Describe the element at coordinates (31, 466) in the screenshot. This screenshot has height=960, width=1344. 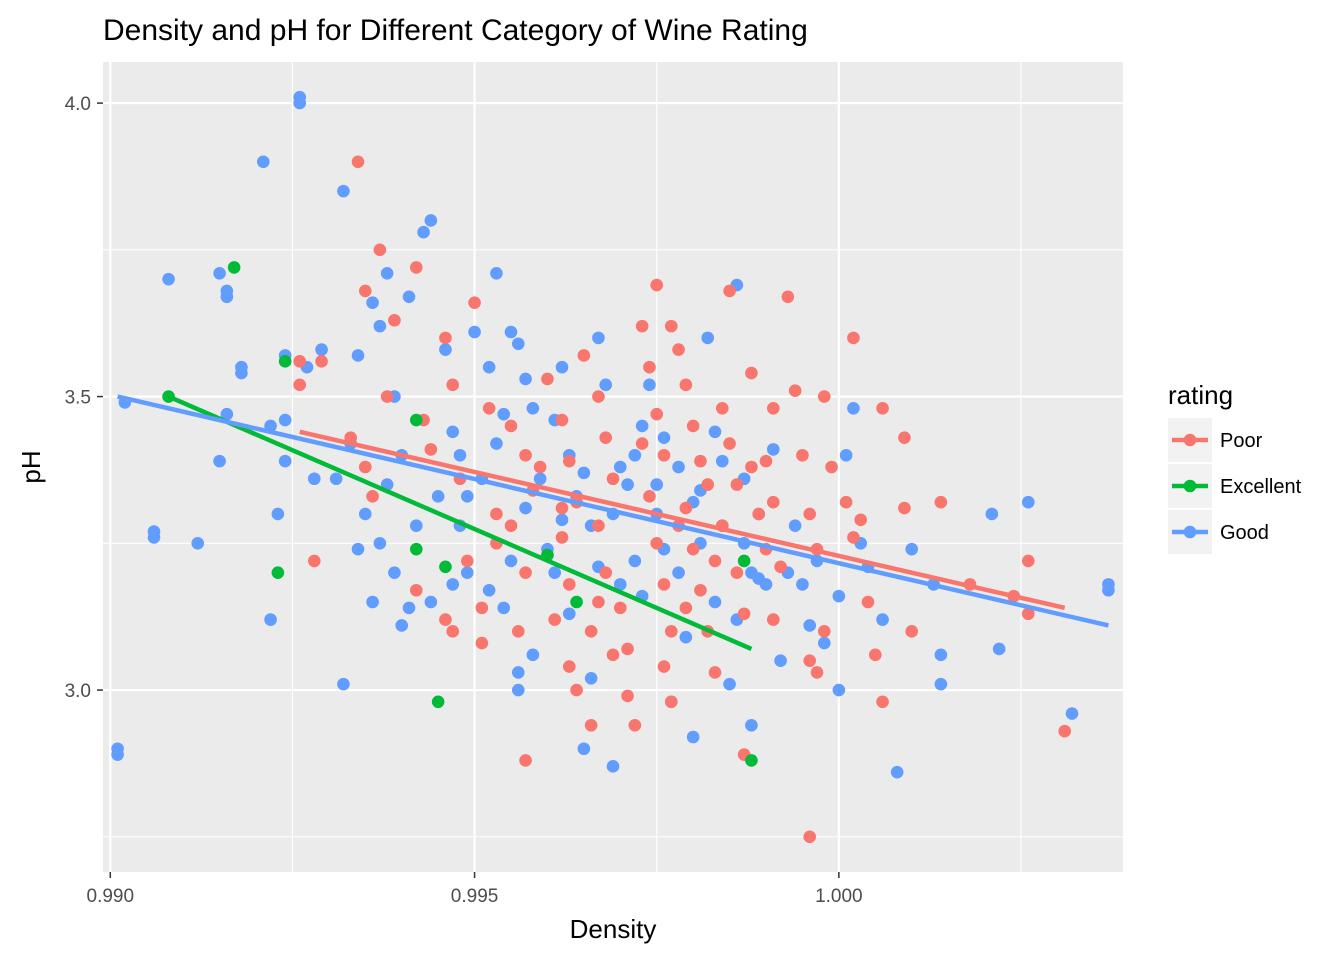
I see `y-axis-title: pH` at that location.